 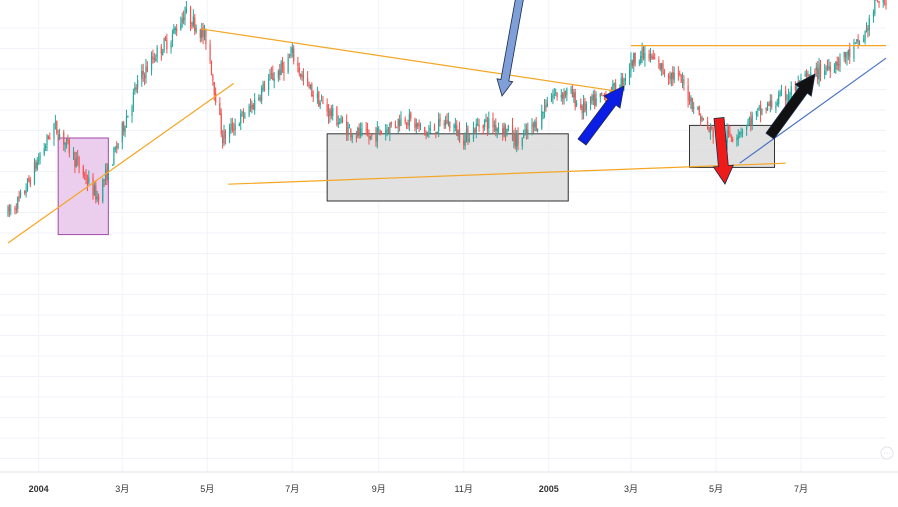 What do you see at coordinates (292, 489) in the screenshot?
I see `x-tick-label: 7月` at bounding box center [292, 489].